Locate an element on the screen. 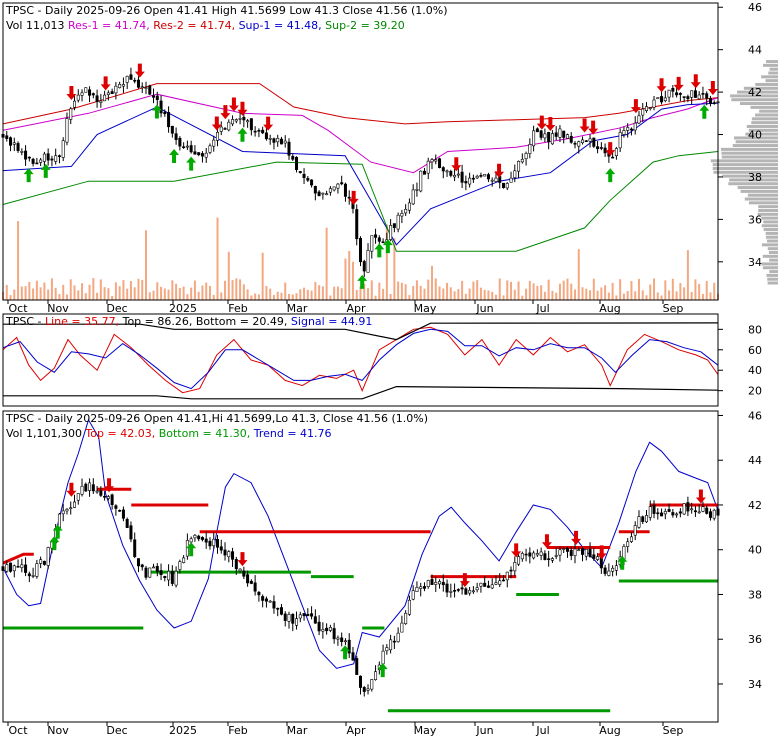  legend-entry: Res-1 = 41.74, is located at coordinates (106, 25).